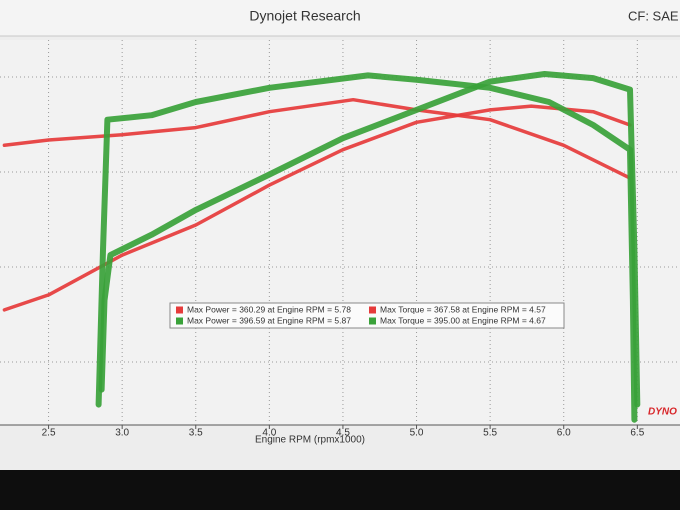 The height and width of the screenshot is (510, 680). Describe the element at coordinates (490, 433) in the screenshot. I see `x-tick-label: 5.5` at that location.